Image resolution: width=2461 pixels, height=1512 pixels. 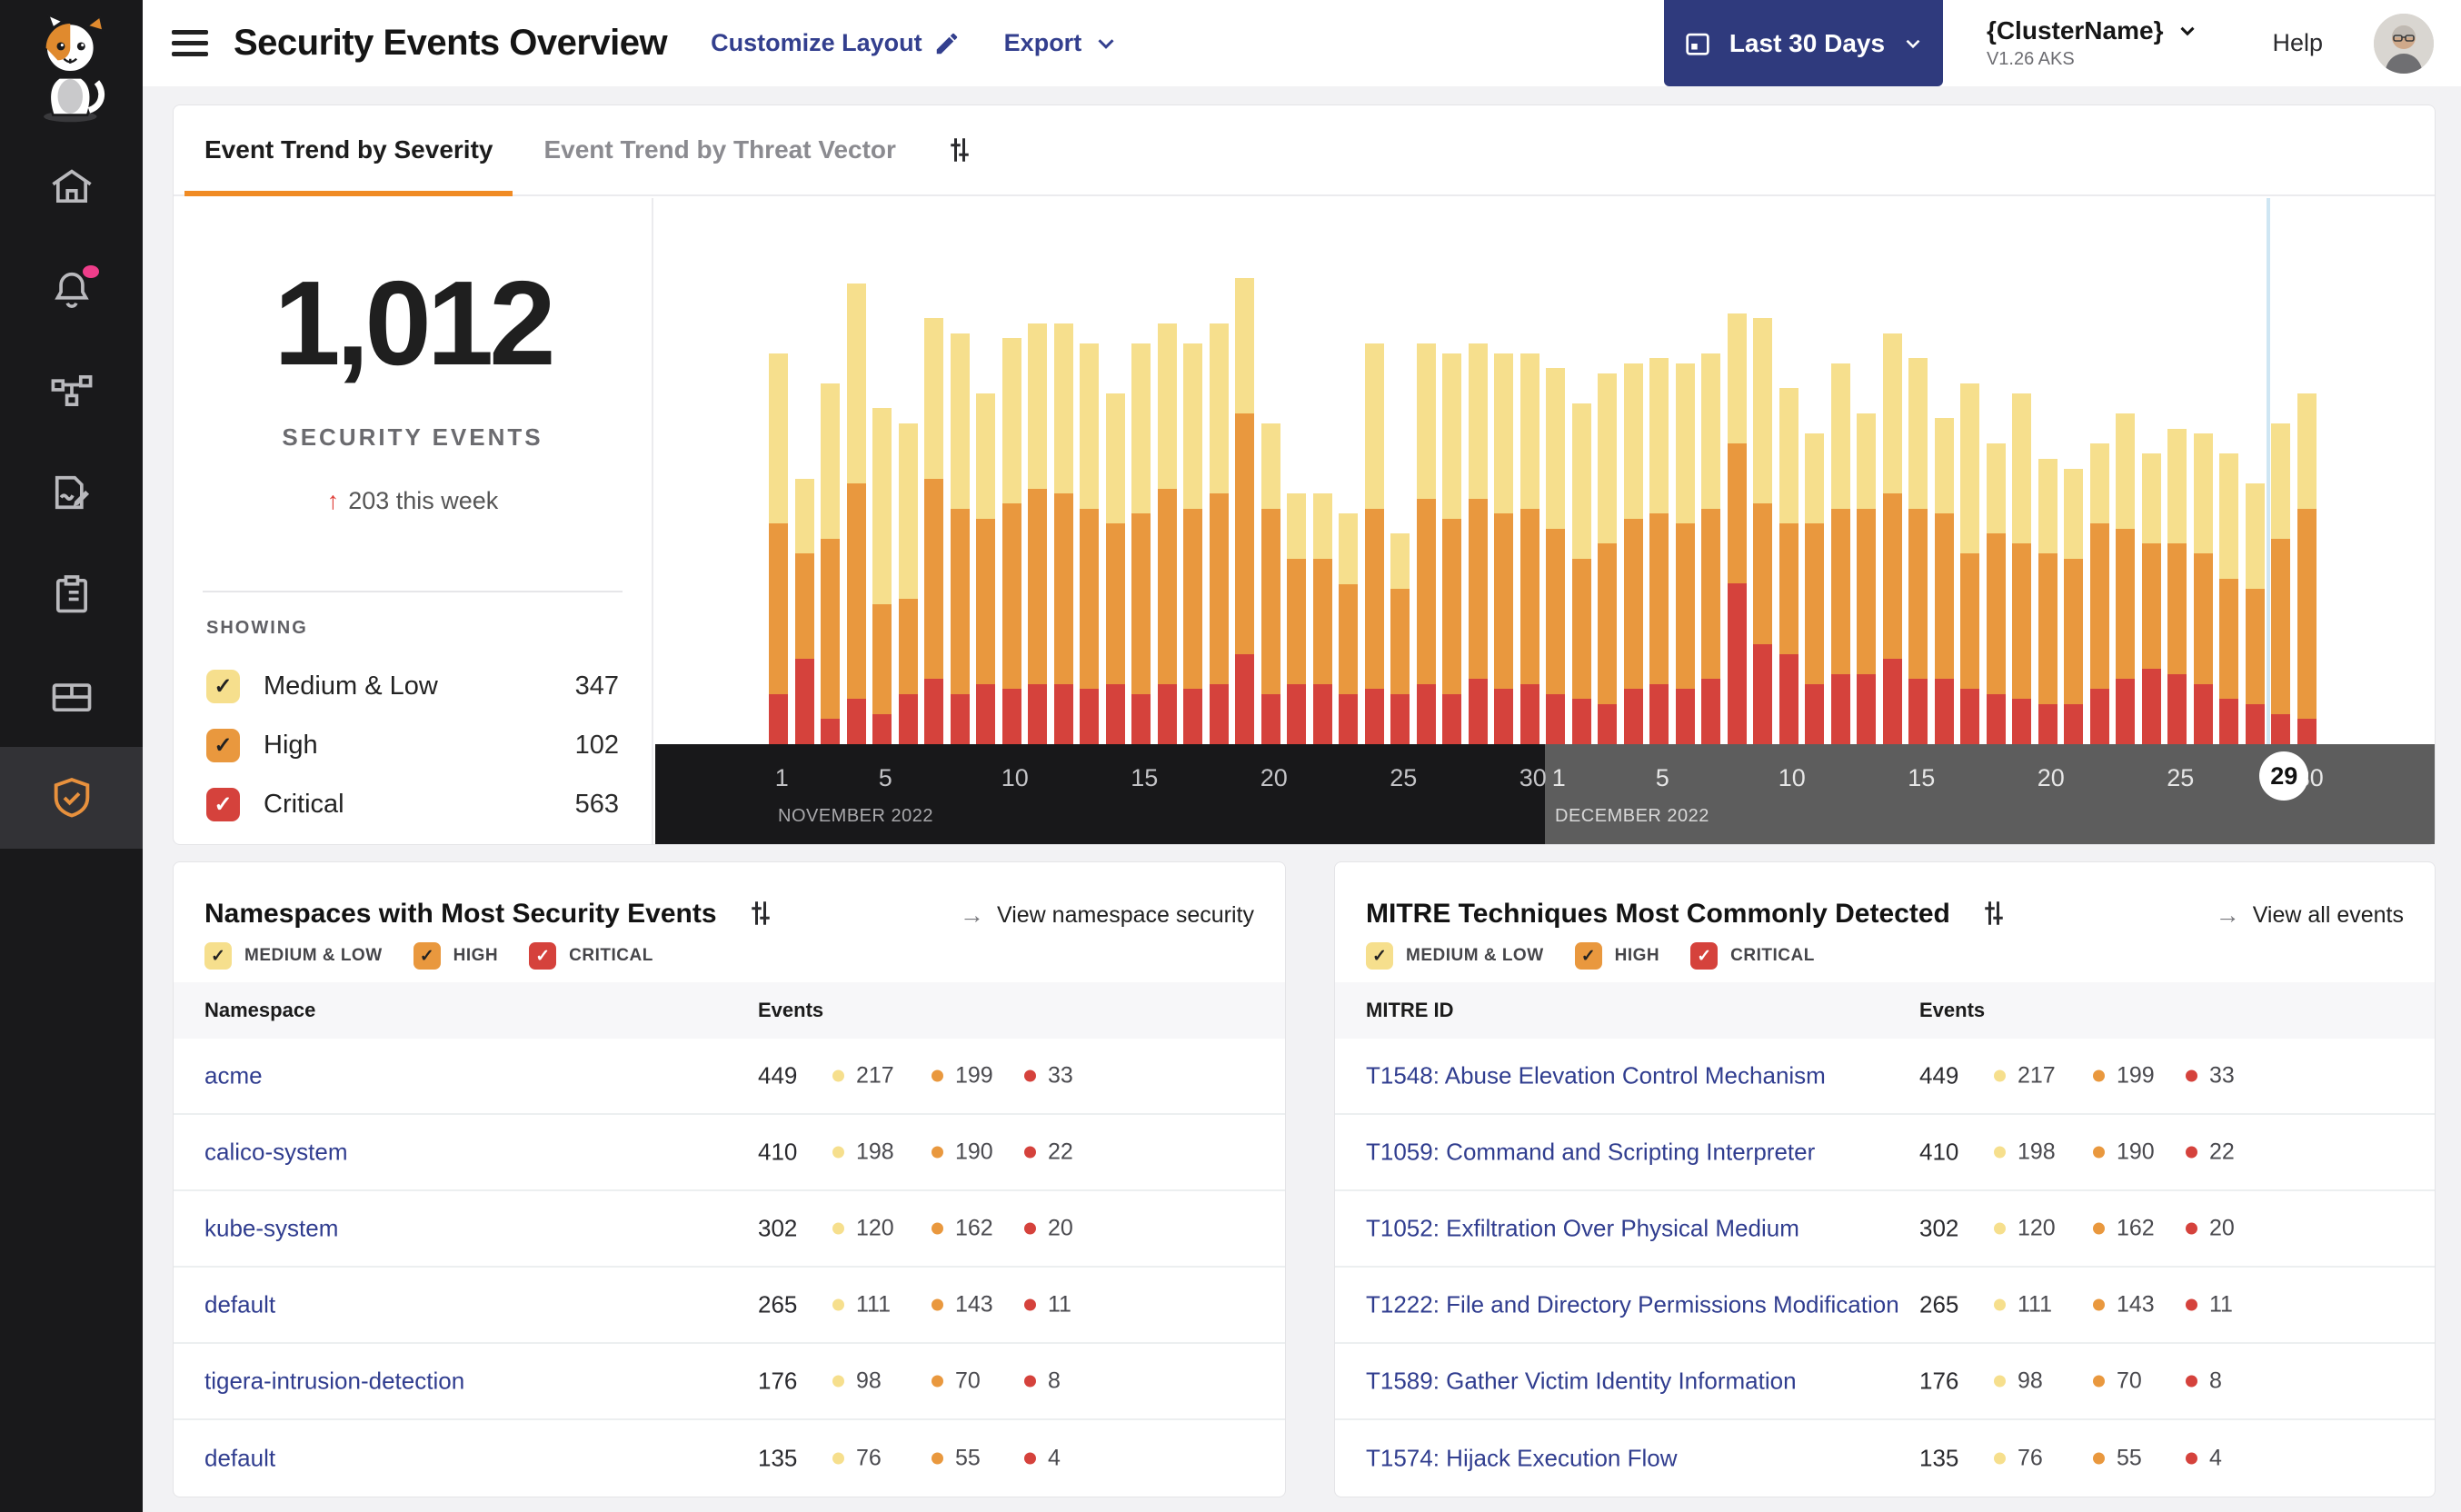 I want to click on sidebar-item-alerts, so click(x=71, y=289).